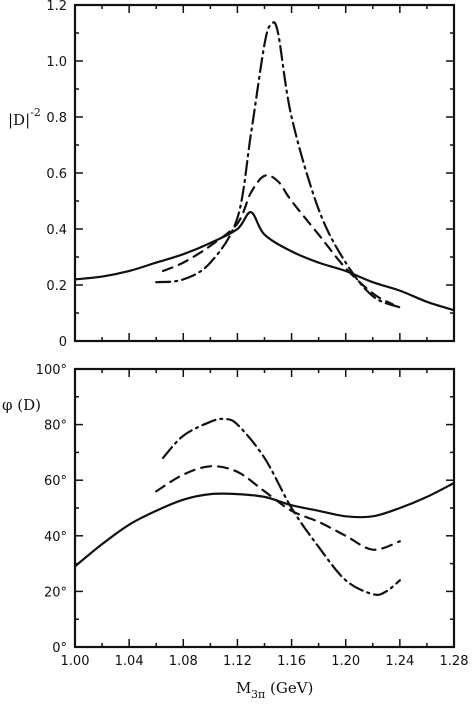 The image size is (474, 705). I want to click on bottom-y-tick-label: 60°, so click(55, 481).